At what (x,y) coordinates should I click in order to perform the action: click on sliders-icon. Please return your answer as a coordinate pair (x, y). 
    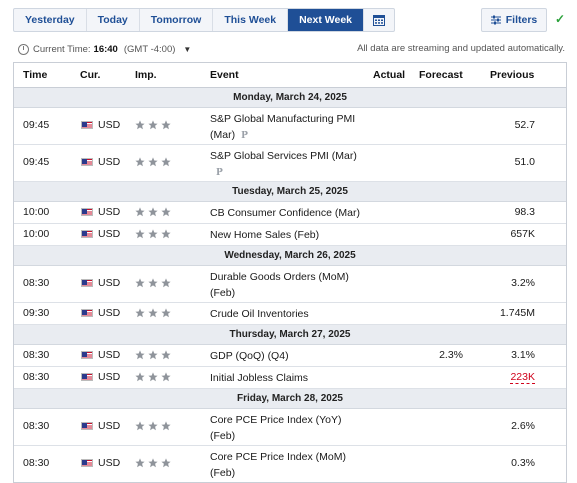
    Looking at the image, I should click on (495, 20).